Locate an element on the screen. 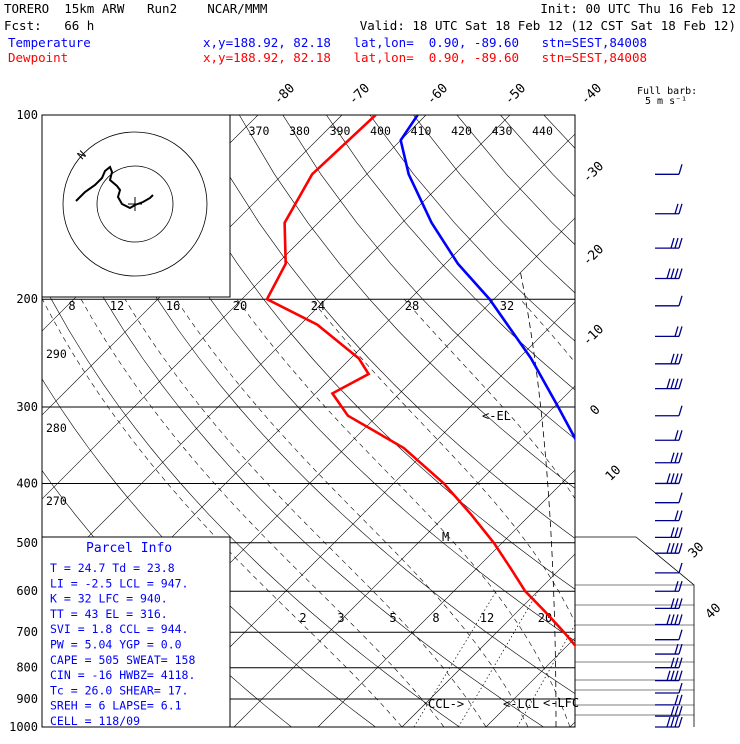 The image size is (740, 744). isotherm-tick-label: -70 is located at coordinates (359, 94).